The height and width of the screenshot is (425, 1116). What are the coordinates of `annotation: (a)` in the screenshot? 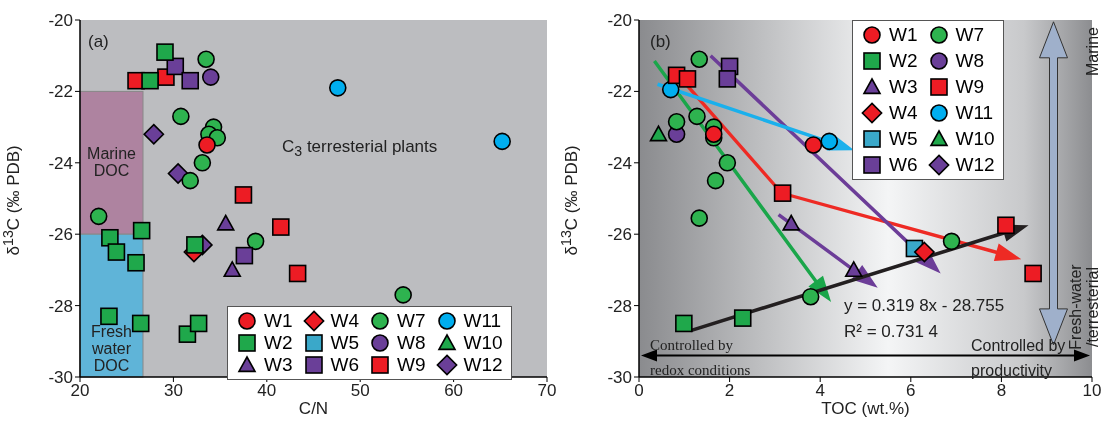 It's located at (98, 42).